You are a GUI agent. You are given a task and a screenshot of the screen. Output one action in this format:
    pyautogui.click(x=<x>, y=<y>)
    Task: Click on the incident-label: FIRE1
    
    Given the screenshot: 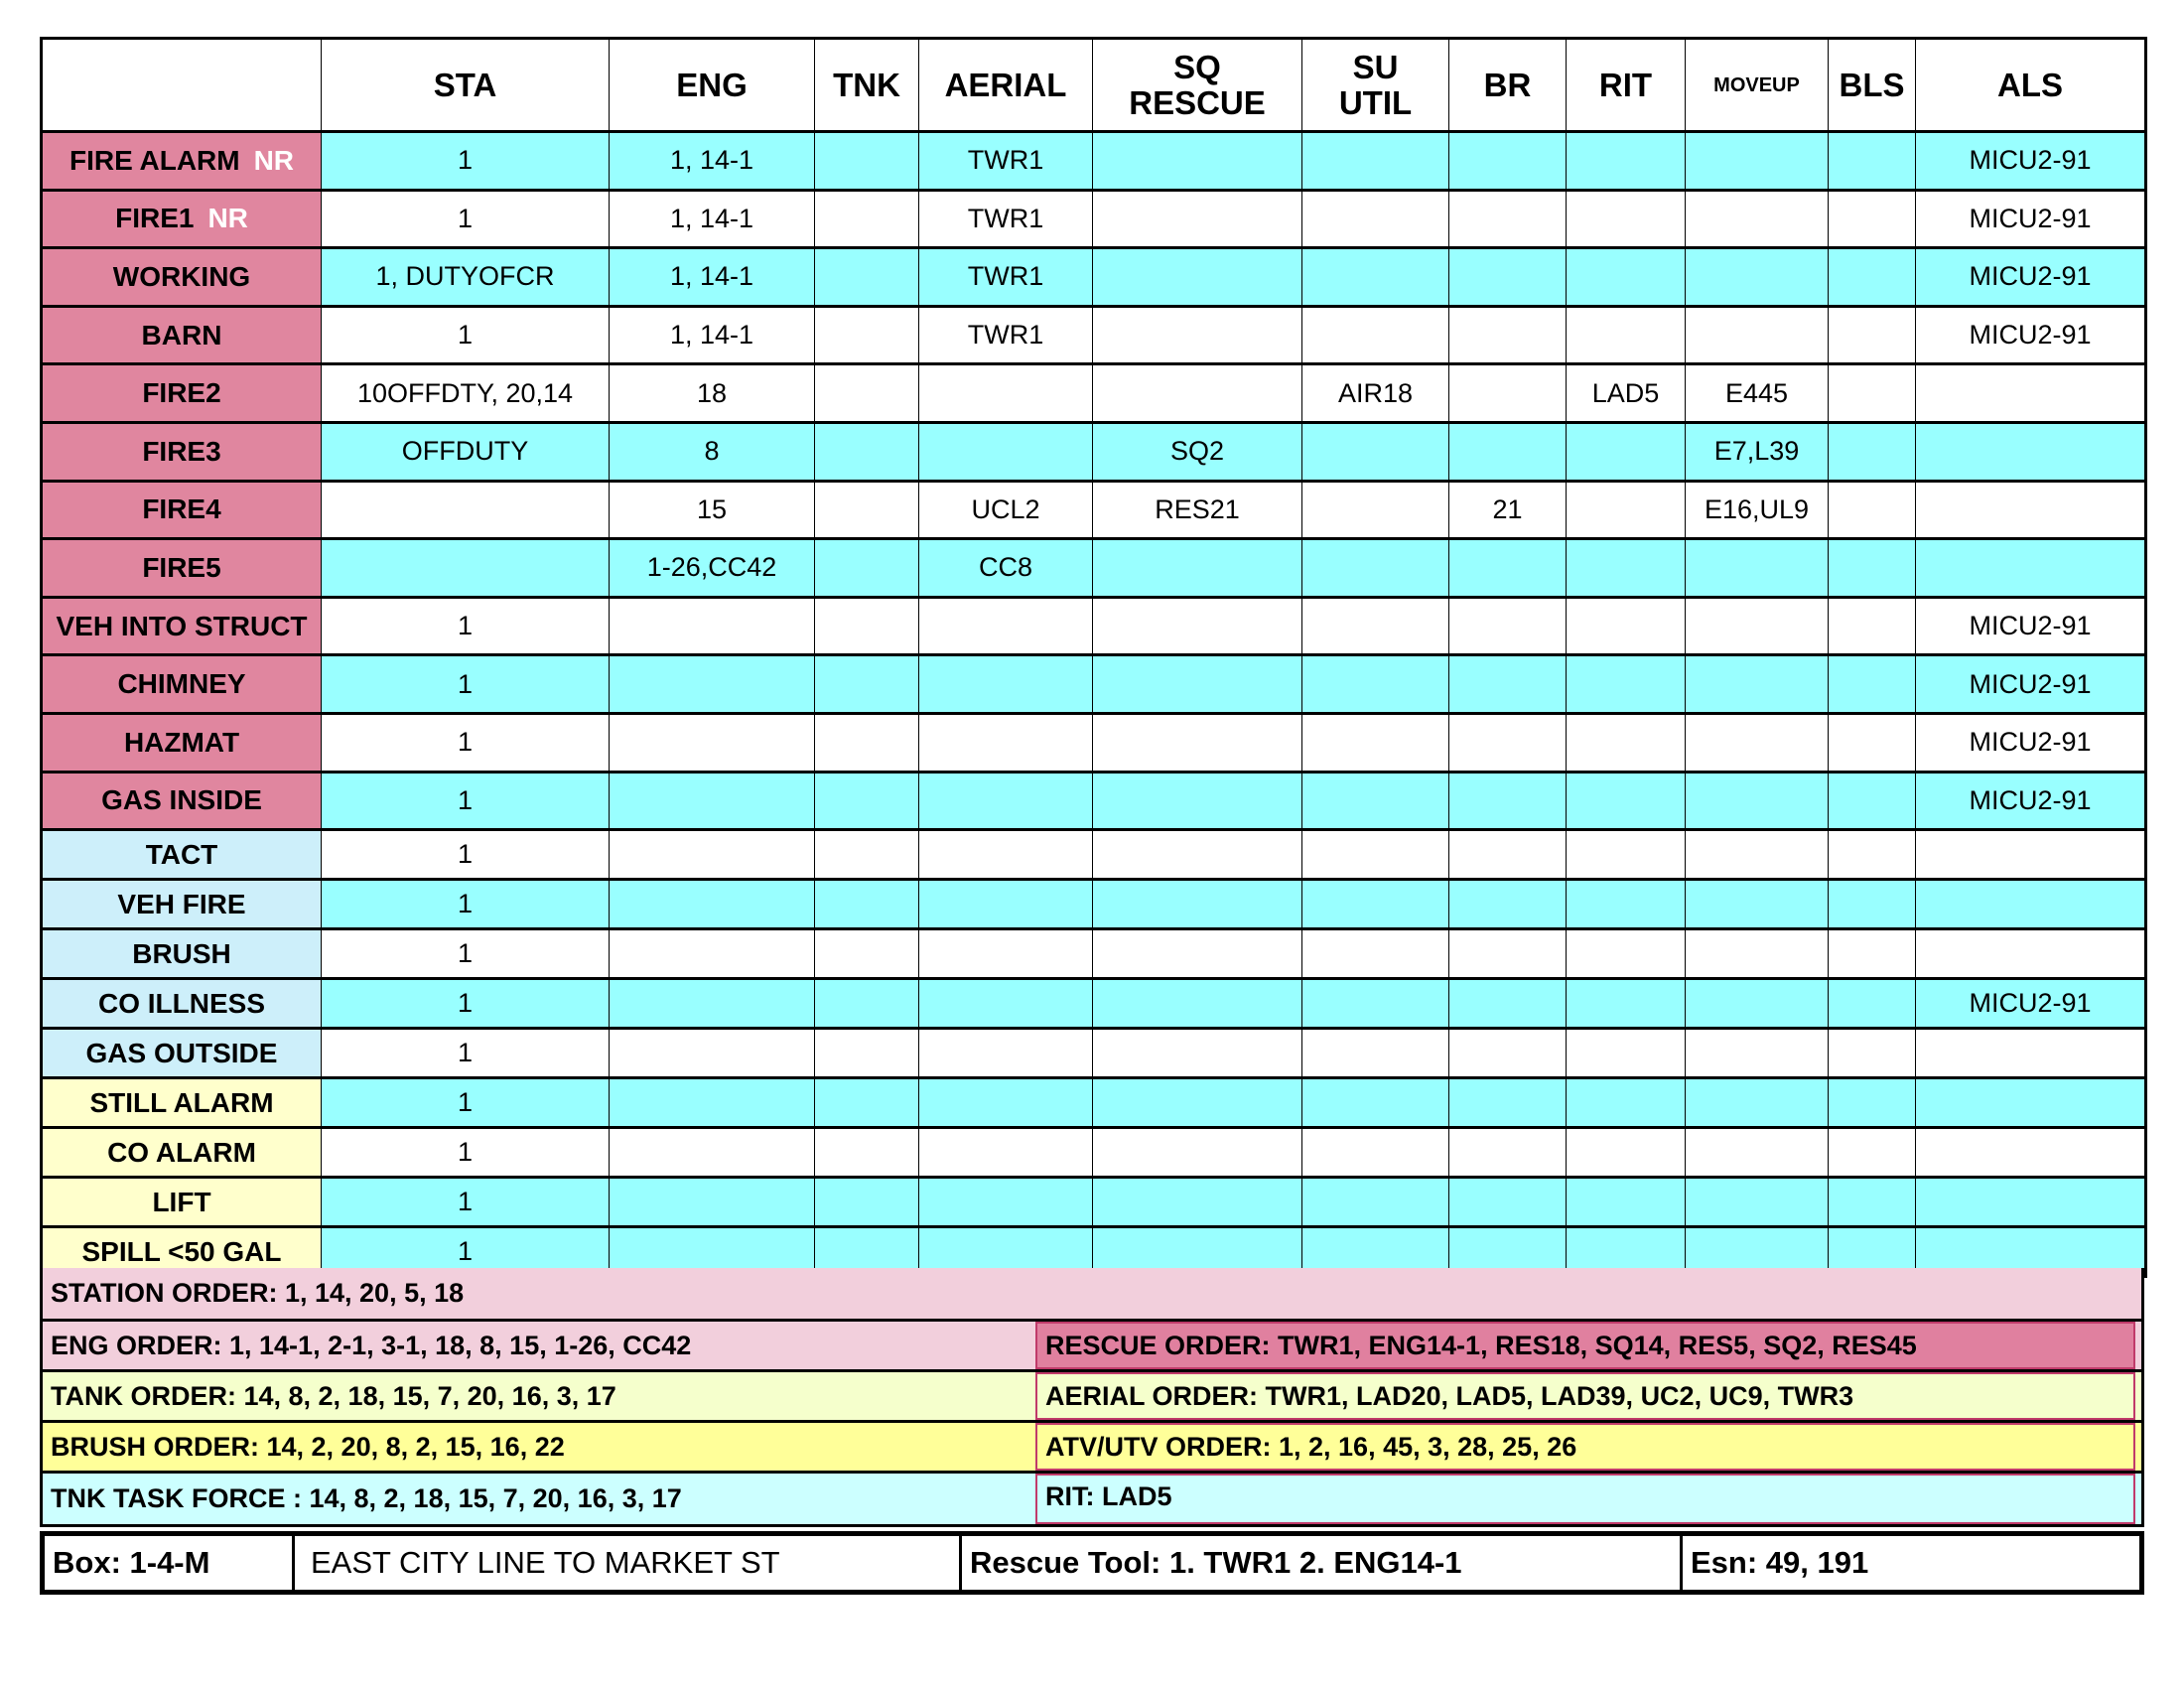 What is the action you would take?
    pyautogui.click(x=155, y=218)
    